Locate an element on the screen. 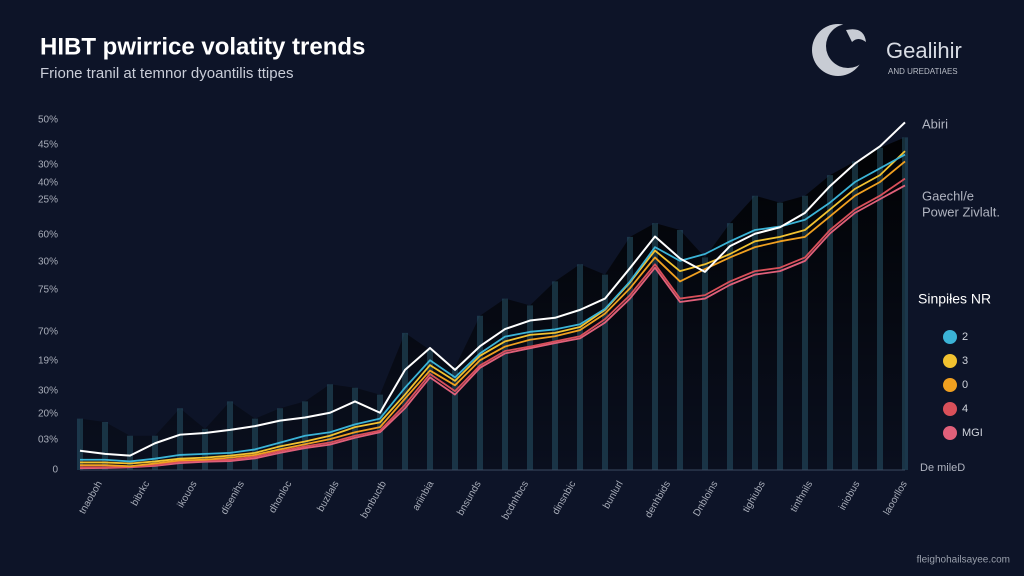 This screenshot has width=1024, height=576. x-tick-label: buzilals is located at coordinates (328, 496).